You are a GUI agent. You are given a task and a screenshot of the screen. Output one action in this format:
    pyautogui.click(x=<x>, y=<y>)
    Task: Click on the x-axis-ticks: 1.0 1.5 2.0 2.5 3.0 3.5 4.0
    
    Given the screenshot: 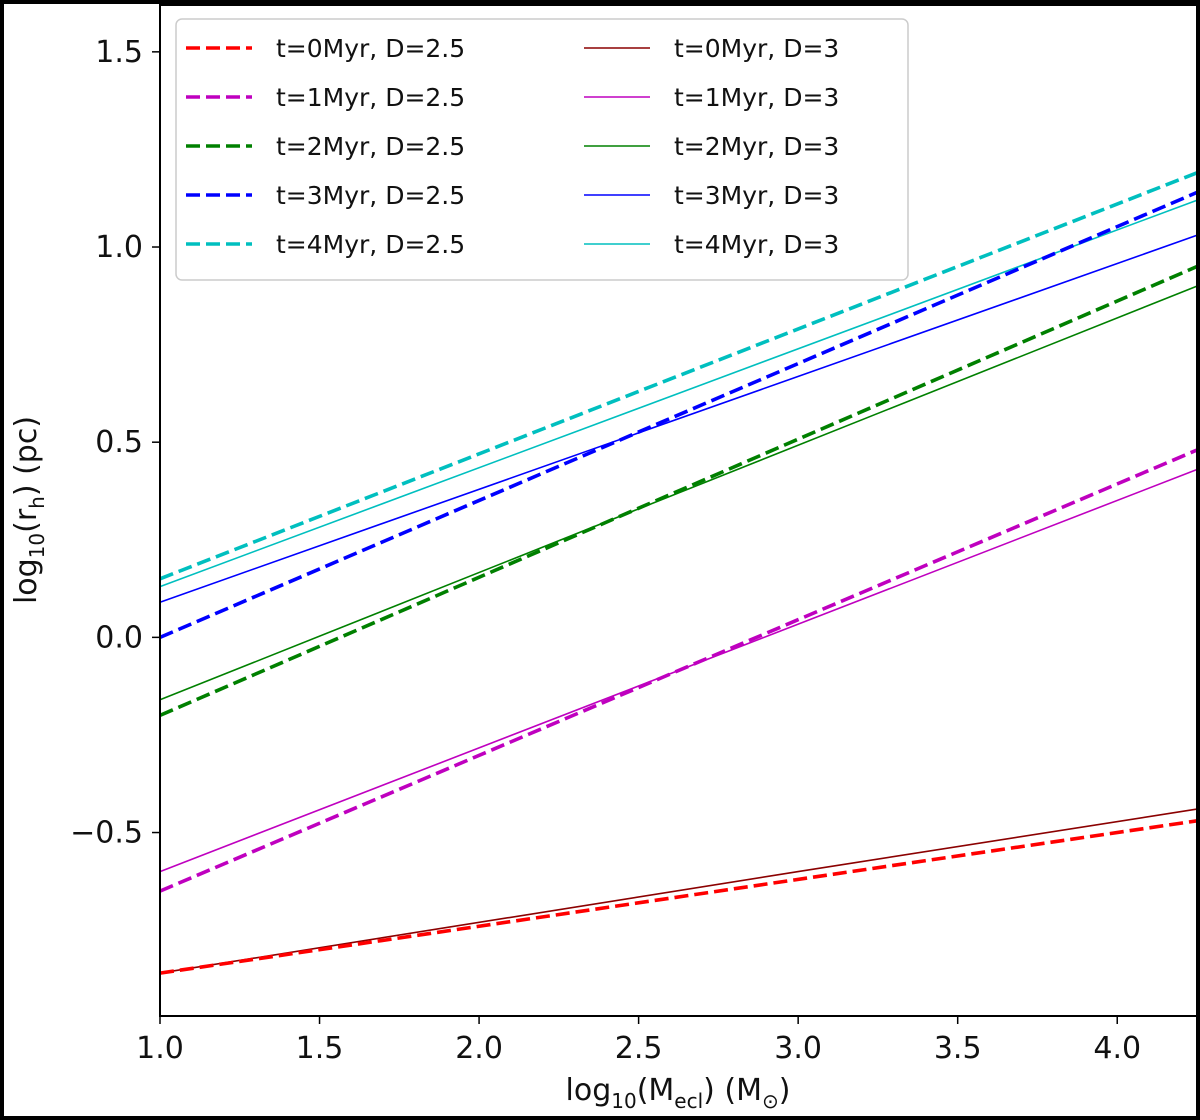 What is the action you would take?
    pyautogui.click(x=638, y=1041)
    